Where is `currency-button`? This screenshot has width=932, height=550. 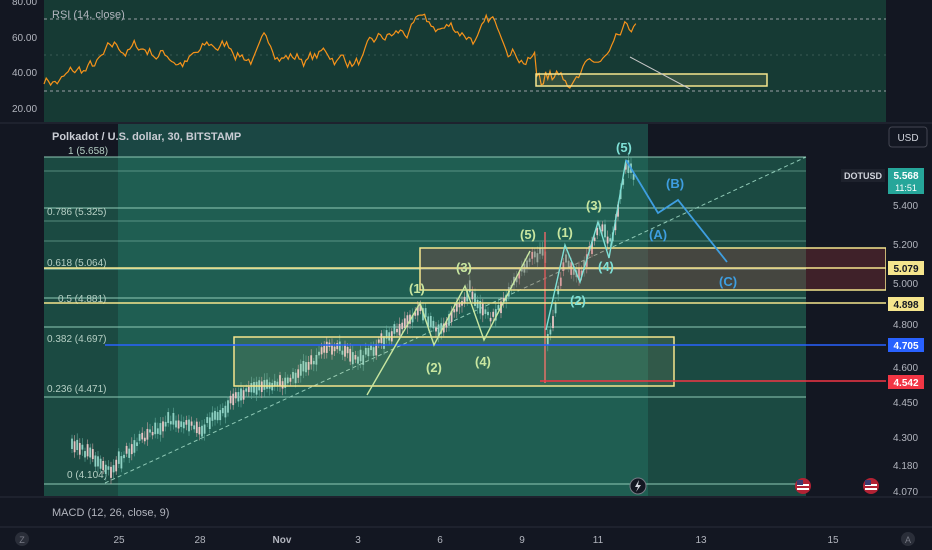
currency-button is located at coordinates (908, 137).